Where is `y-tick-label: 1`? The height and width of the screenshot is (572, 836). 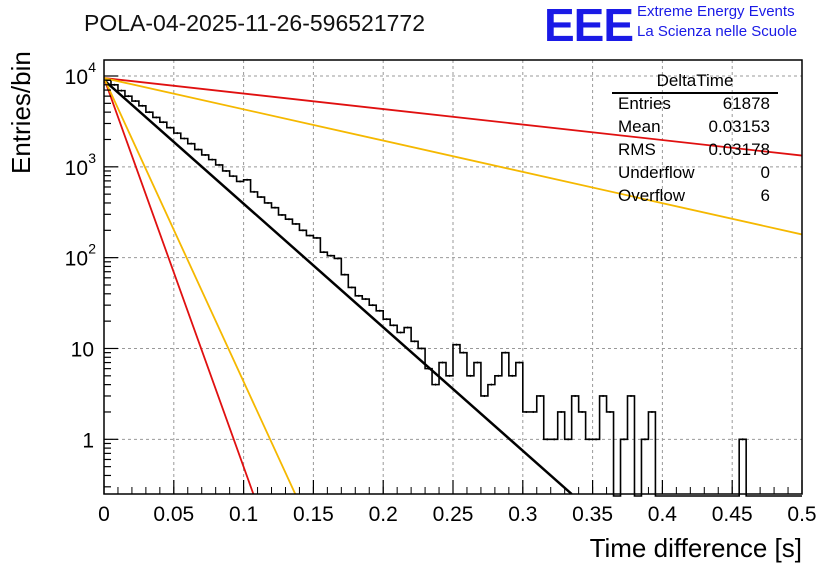 y-tick-label: 1 is located at coordinates (88, 440).